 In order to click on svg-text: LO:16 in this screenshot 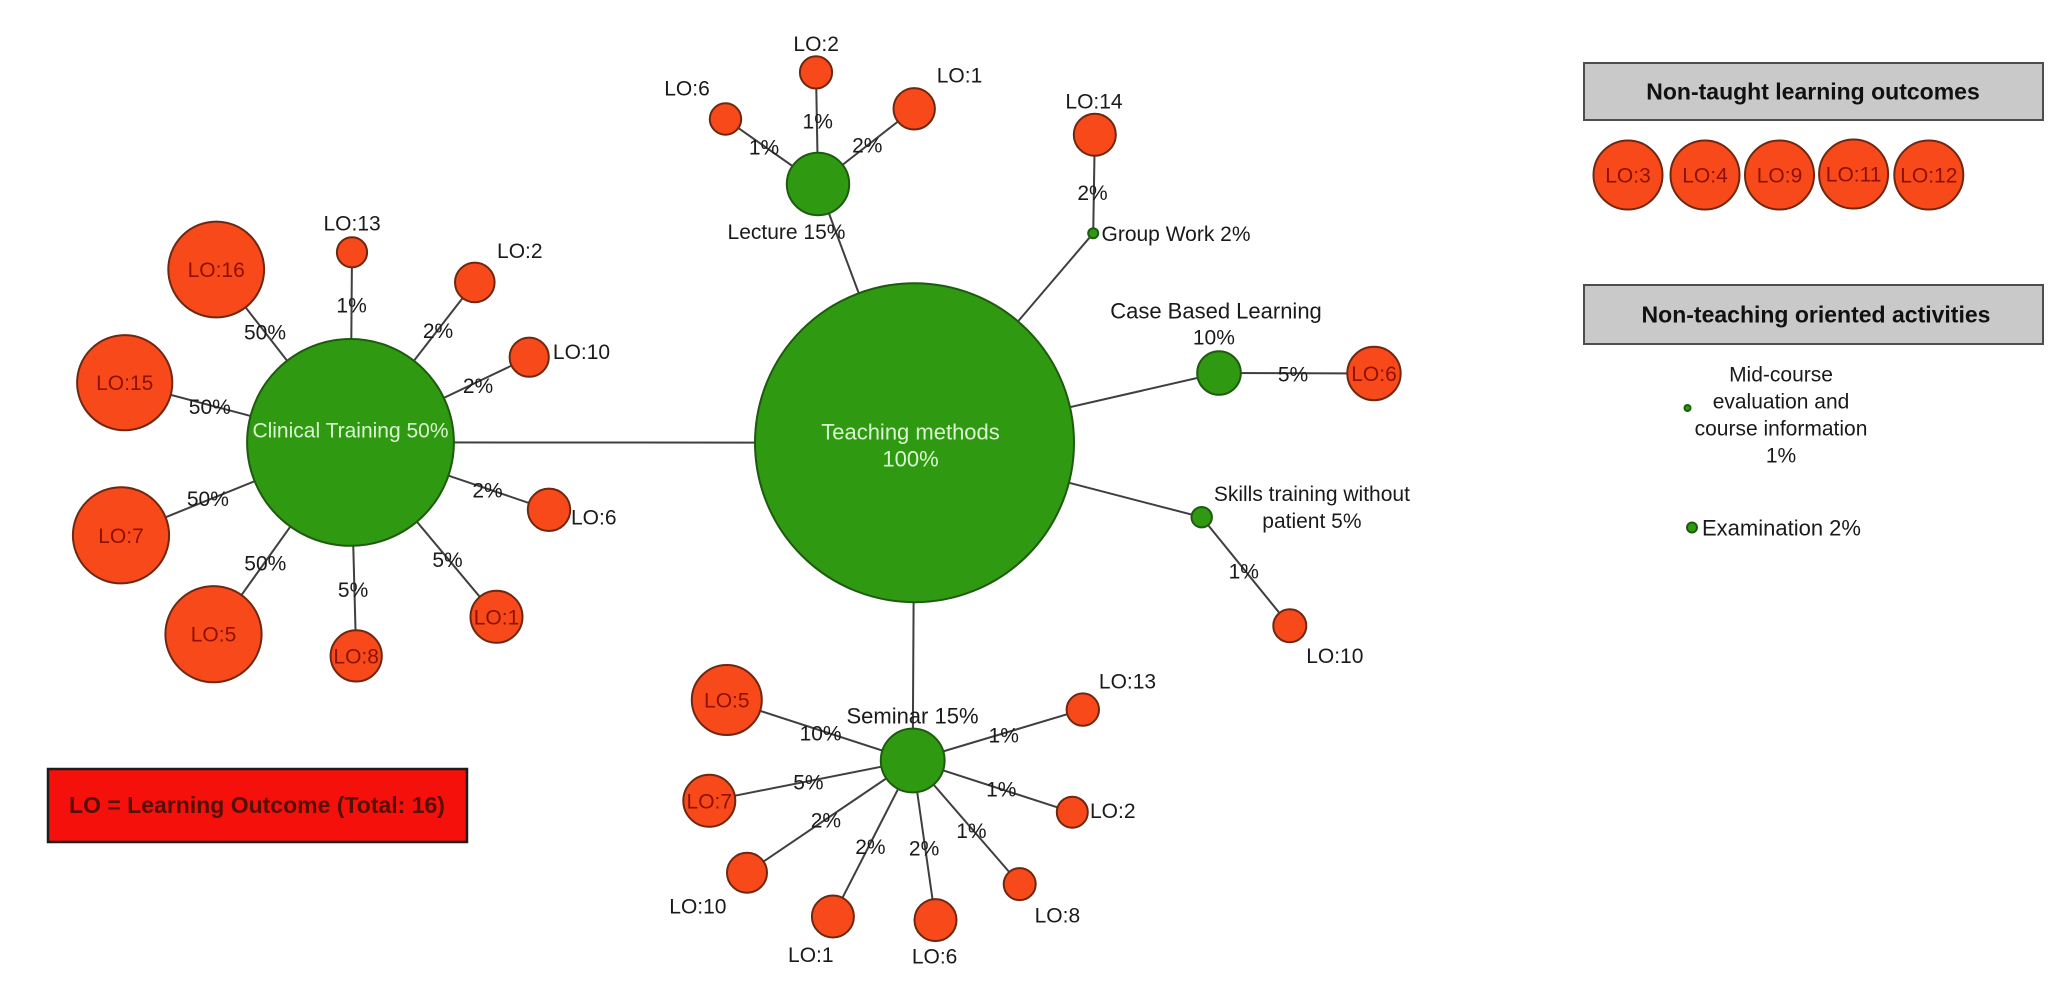, I will do `click(216, 270)`.